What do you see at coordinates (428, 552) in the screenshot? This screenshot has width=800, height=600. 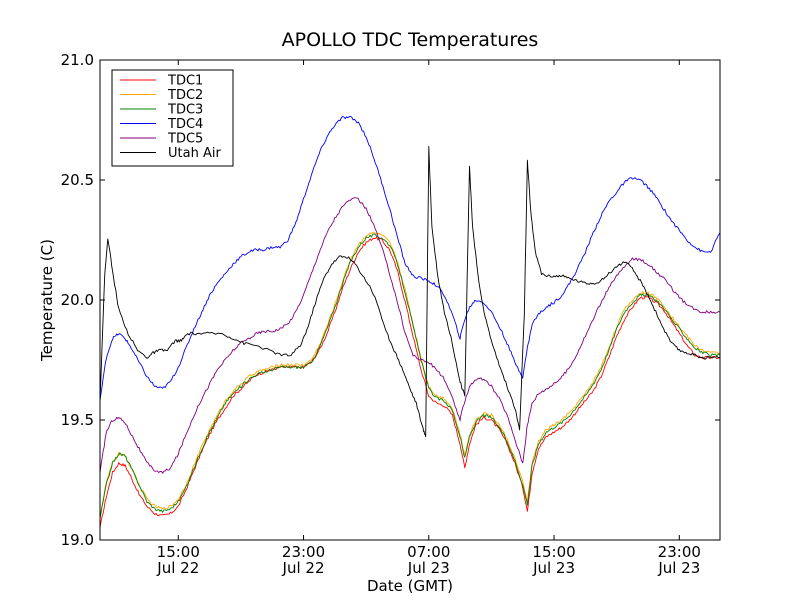 I see `x-tick-label-time: 07:00` at bounding box center [428, 552].